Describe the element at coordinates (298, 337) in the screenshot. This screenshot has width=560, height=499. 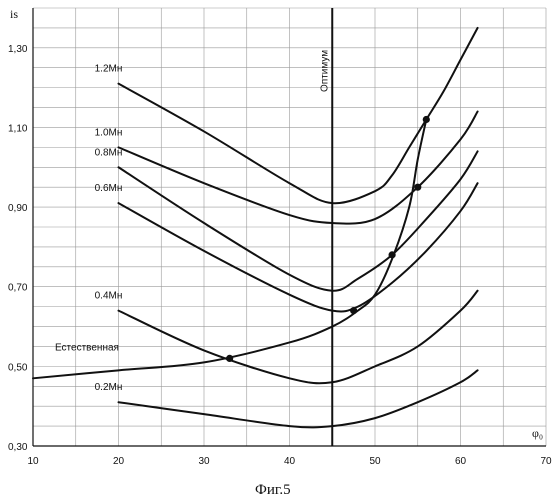
I see `series-line-0-4мн` at that location.